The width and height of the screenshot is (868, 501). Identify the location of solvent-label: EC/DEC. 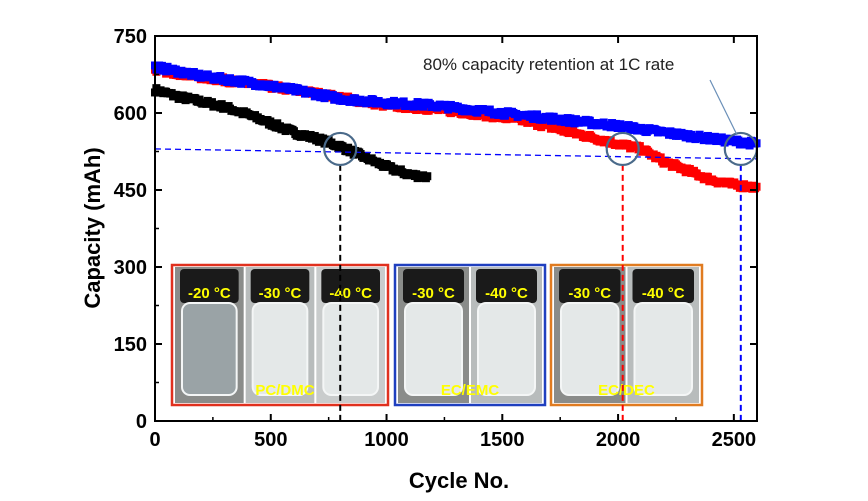
(626, 390).